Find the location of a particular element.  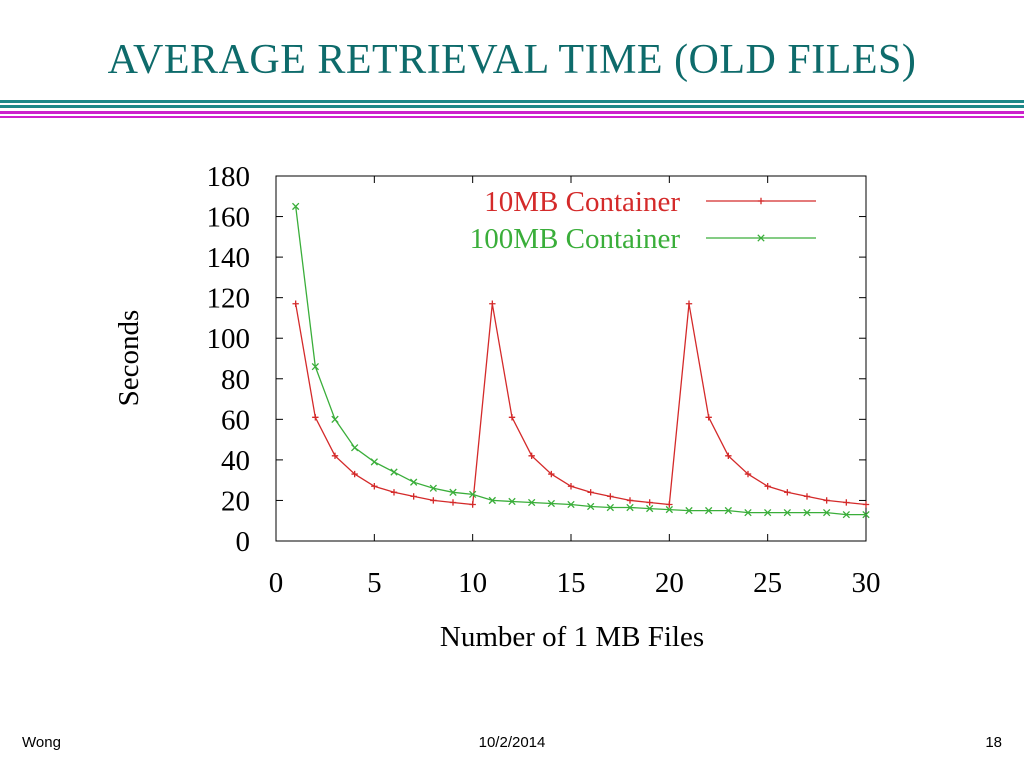

y-tick-label: 100 is located at coordinates (229, 339).